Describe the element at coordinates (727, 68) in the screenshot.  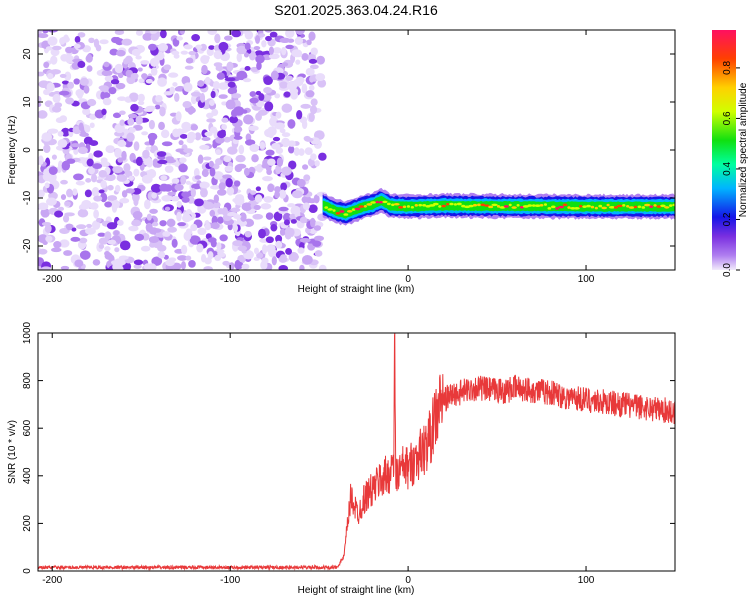
I see `colorbar-tick-label: 0.8` at that location.